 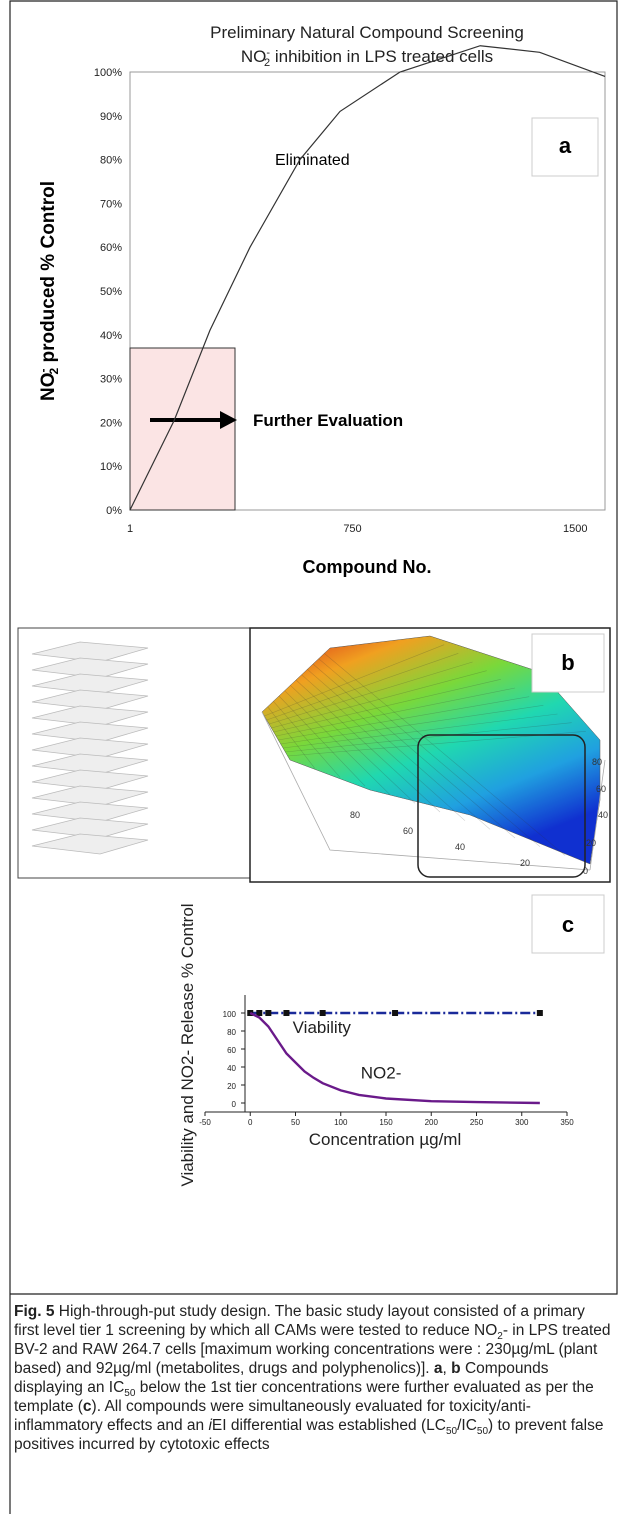 What do you see at coordinates (567, 1122) in the screenshot?
I see `x-tick-label: 350` at bounding box center [567, 1122].